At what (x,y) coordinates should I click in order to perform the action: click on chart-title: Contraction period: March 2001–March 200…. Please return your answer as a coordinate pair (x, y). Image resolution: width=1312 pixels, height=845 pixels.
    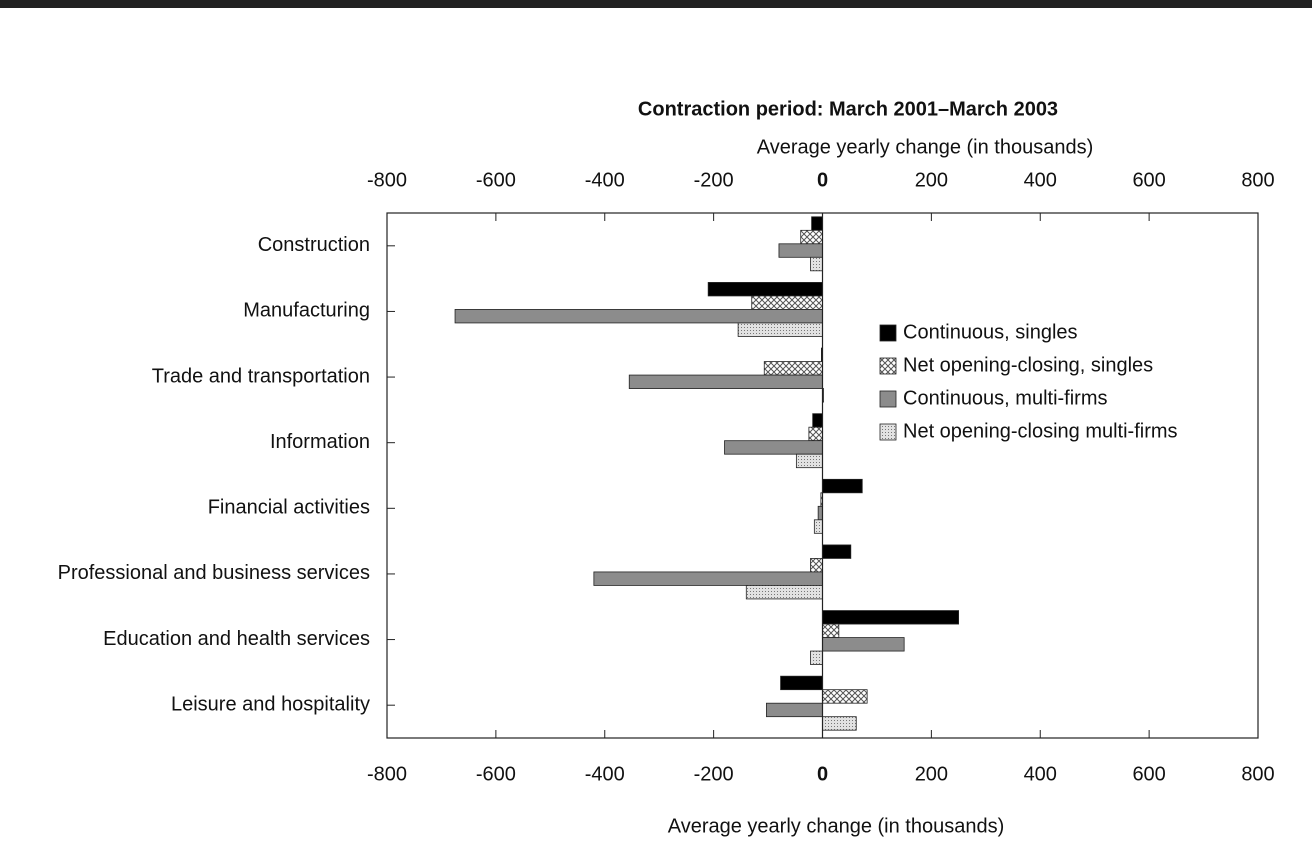
    Looking at the image, I should click on (848, 109).